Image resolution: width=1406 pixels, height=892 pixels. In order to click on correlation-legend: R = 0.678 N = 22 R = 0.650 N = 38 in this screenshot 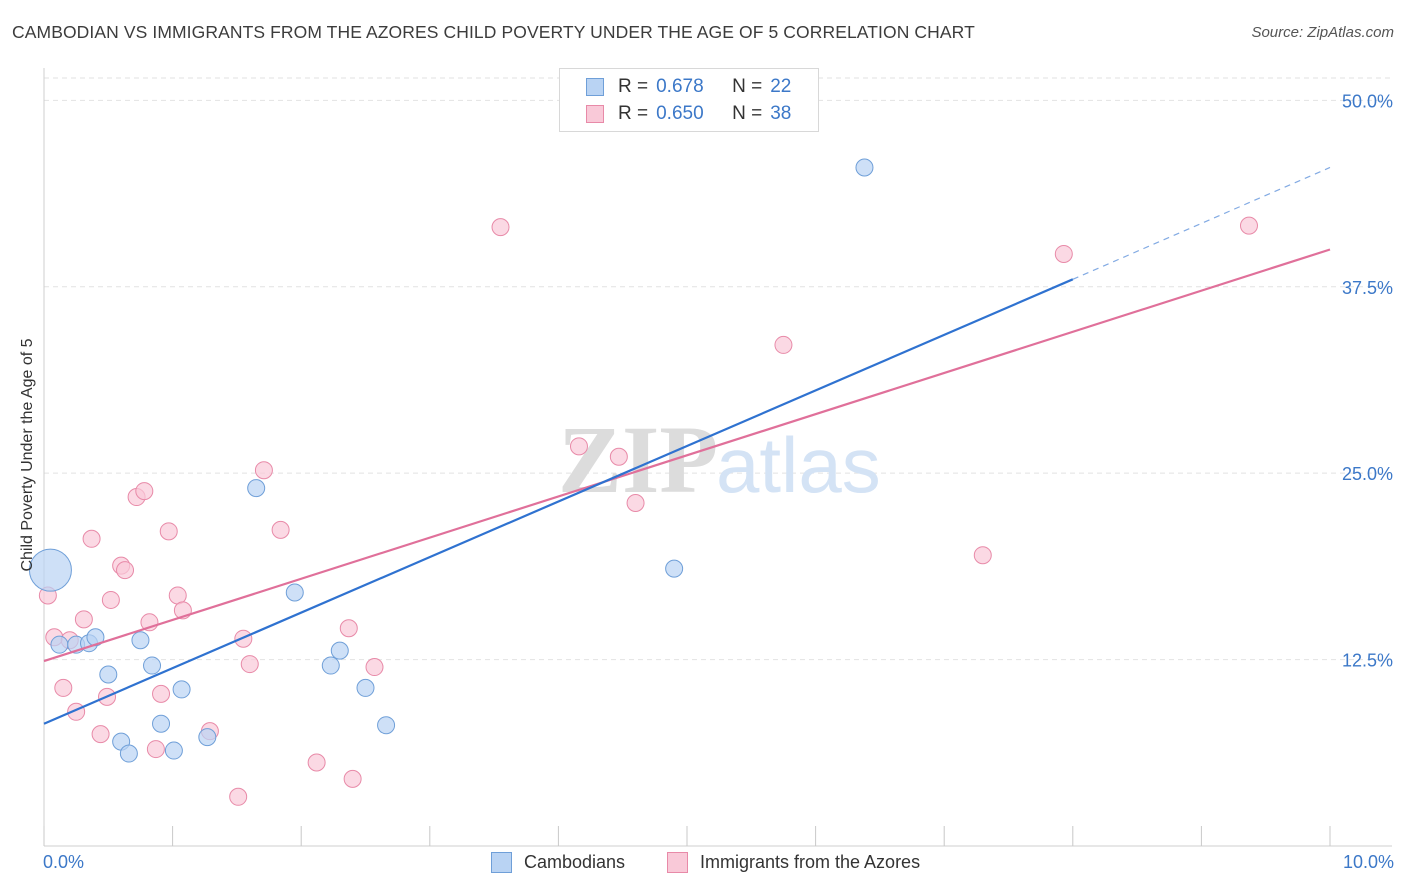, I will do `click(689, 100)`.